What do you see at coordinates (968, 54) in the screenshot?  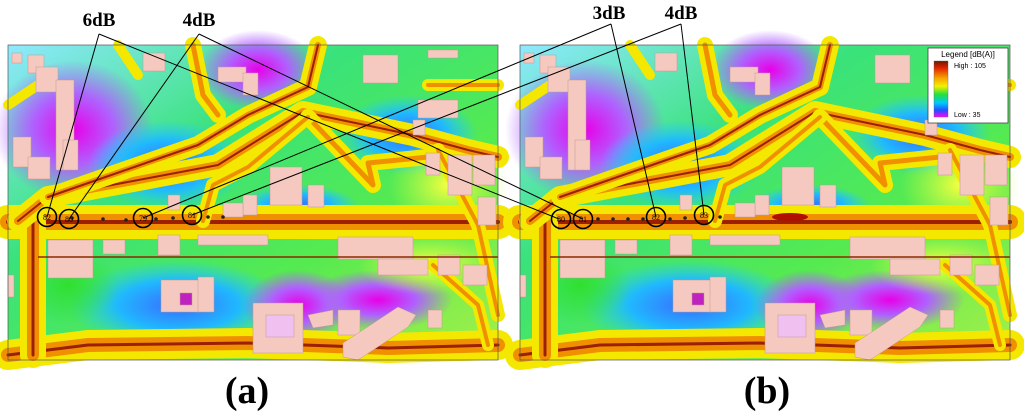 I see `legend-title: Legend [dB(A)]` at bounding box center [968, 54].